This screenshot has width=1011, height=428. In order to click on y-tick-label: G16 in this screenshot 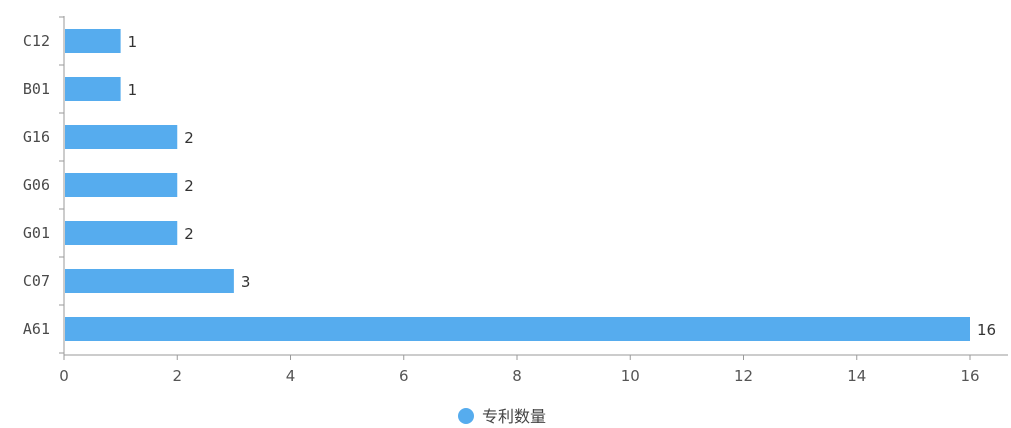, I will do `click(36, 137)`.